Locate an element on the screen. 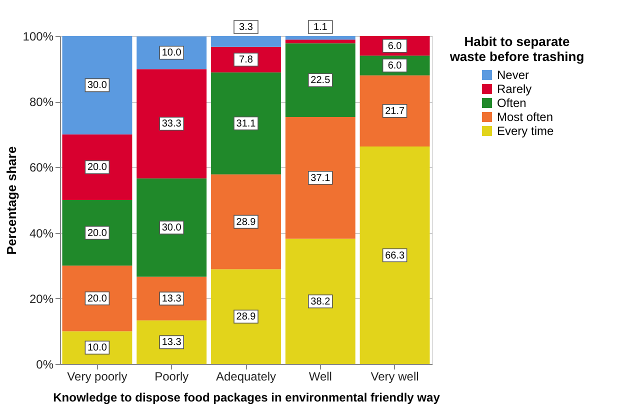 The height and width of the screenshot is (408, 625). data-label: 38.2 is located at coordinates (320, 302).